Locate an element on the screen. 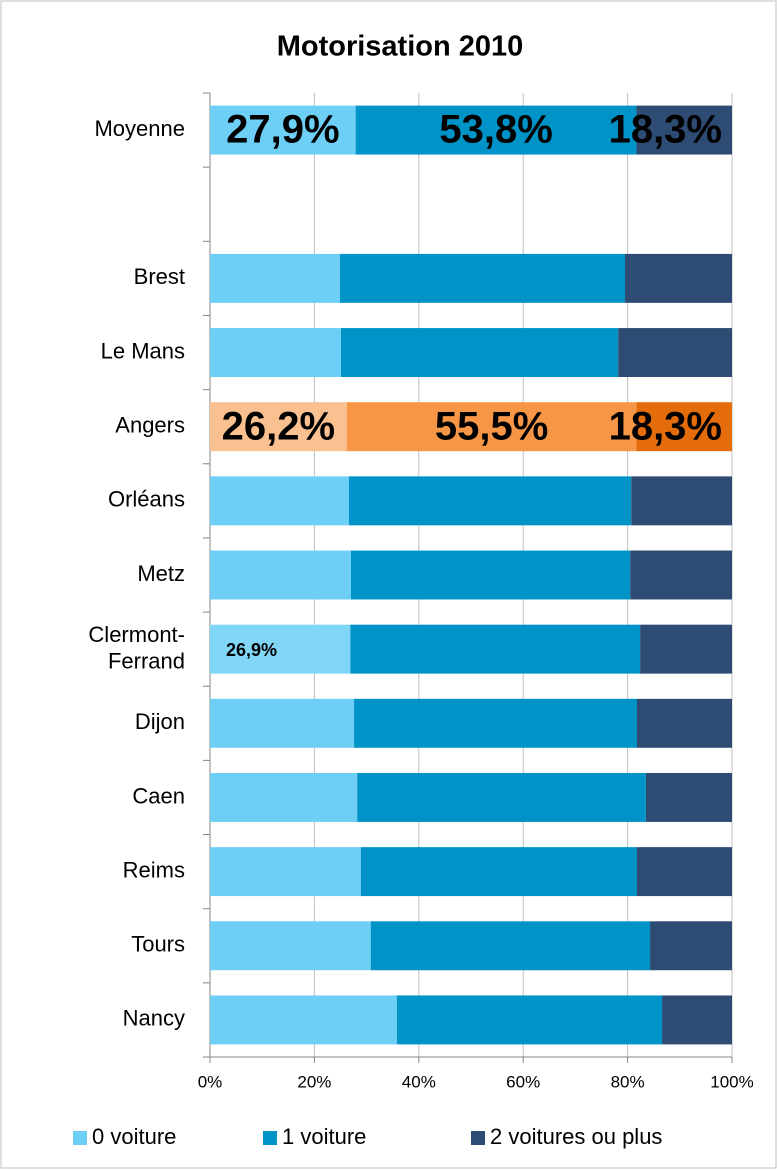  data-label: 53,8% is located at coordinates (495, 130).